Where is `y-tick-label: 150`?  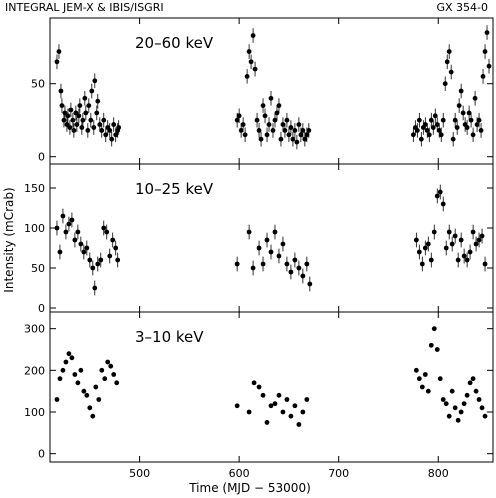 y-tick-label: 150 is located at coordinates (34, 188).